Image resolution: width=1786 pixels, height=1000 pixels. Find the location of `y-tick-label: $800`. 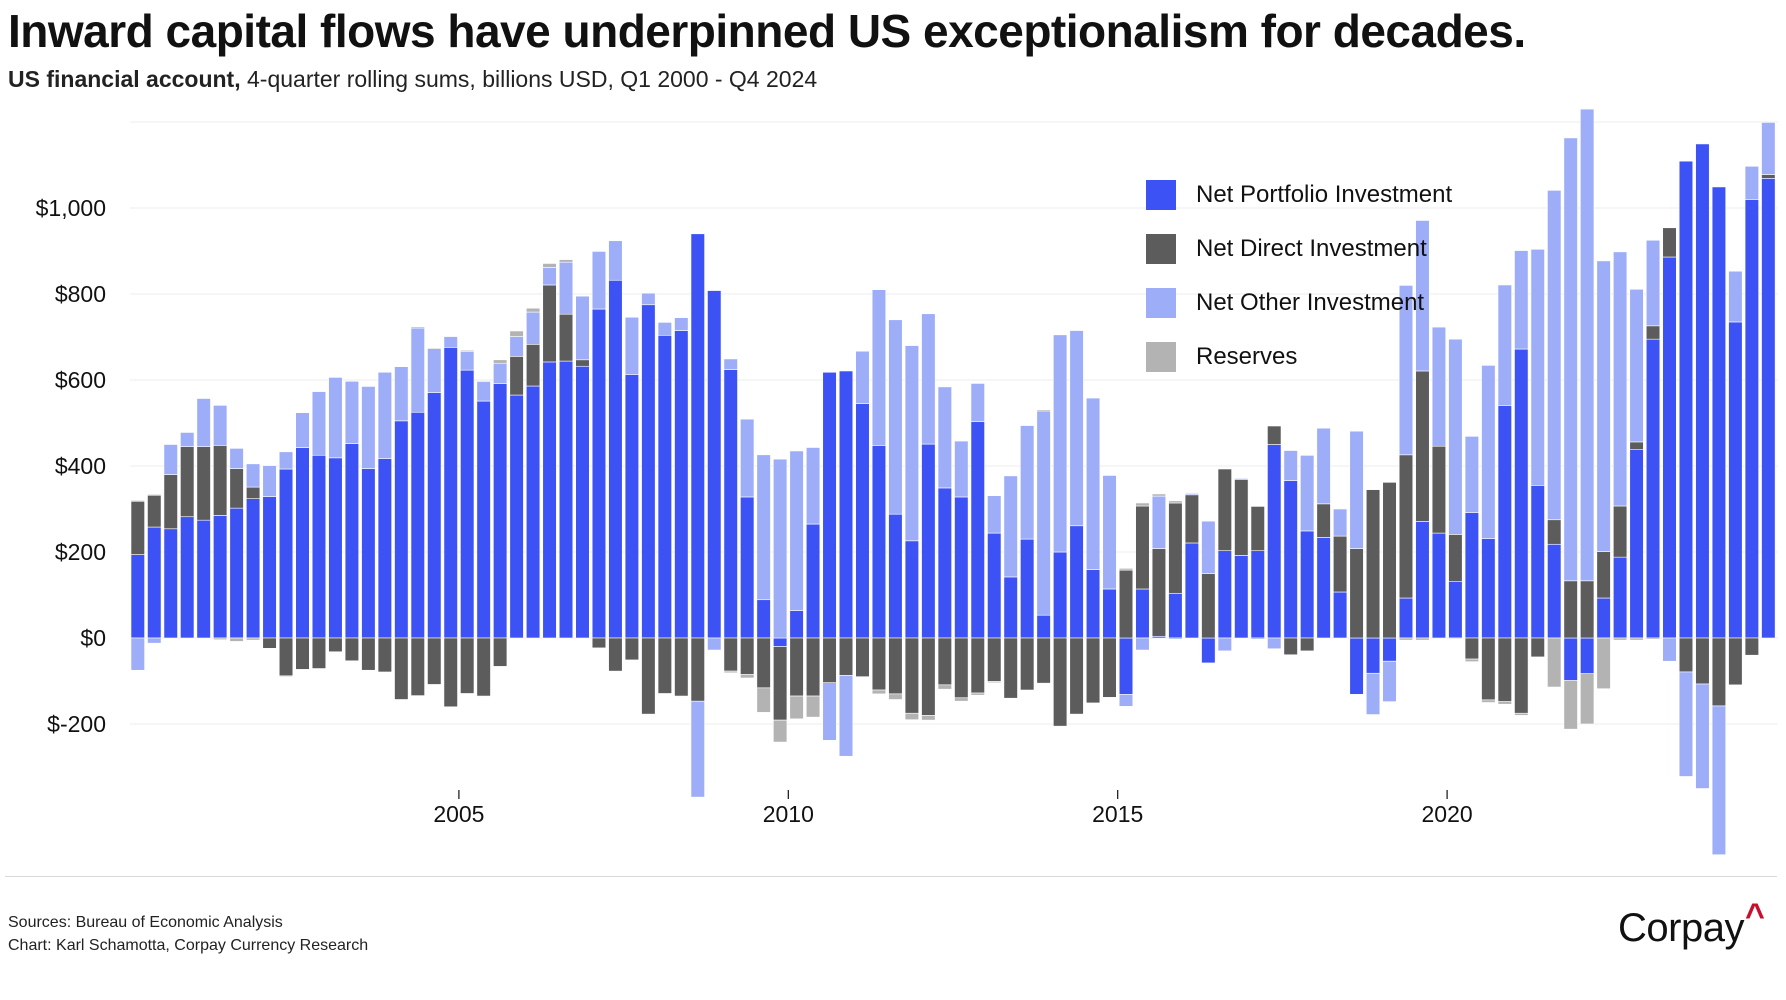

y-tick-label: $800 is located at coordinates (80, 294).